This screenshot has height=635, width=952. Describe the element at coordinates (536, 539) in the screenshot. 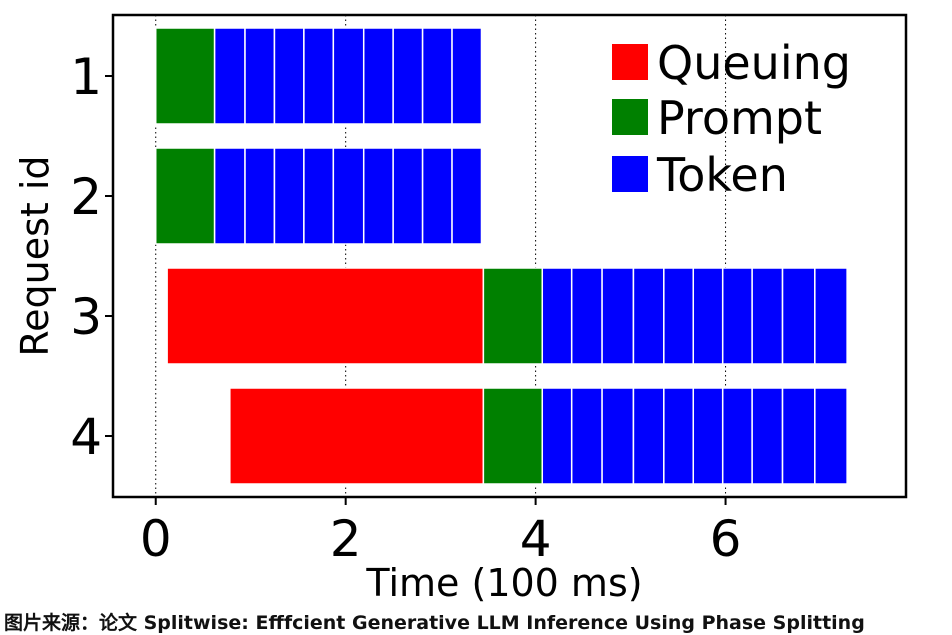

I see `x-tick-label-4: 4` at that location.